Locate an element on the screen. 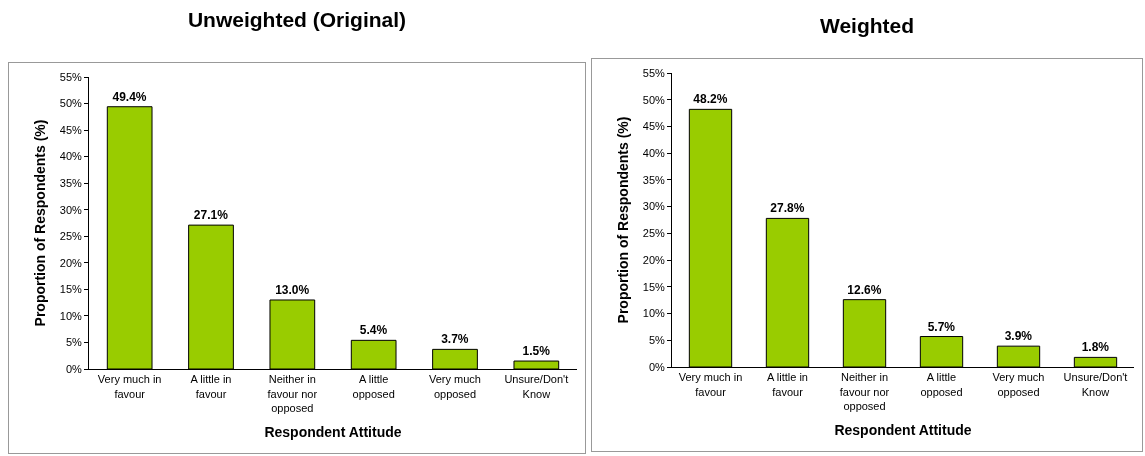 The height and width of the screenshot is (456, 1145). data-label: 12.6% is located at coordinates (864, 289).